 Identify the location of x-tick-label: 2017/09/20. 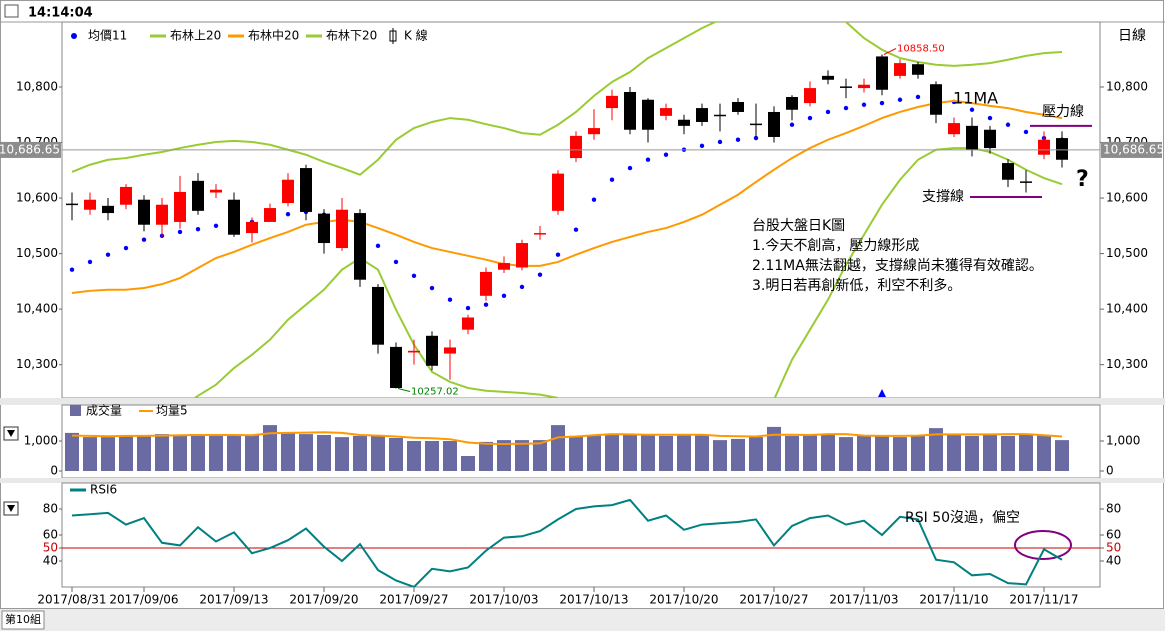
(323, 600).